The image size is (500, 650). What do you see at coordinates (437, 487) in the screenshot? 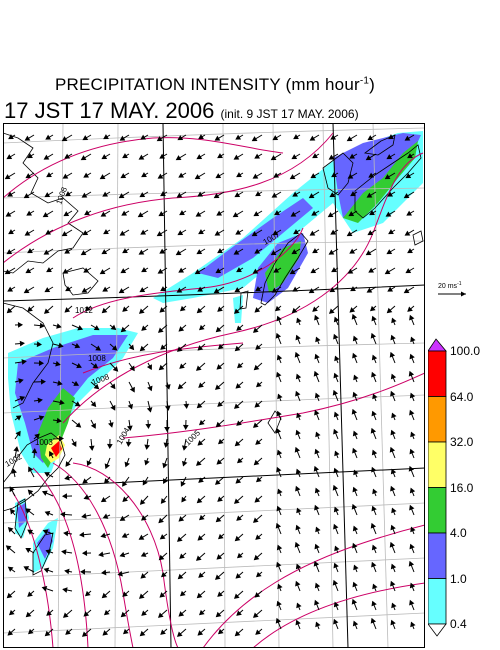
I see `precipitation-colorbar` at bounding box center [437, 487].